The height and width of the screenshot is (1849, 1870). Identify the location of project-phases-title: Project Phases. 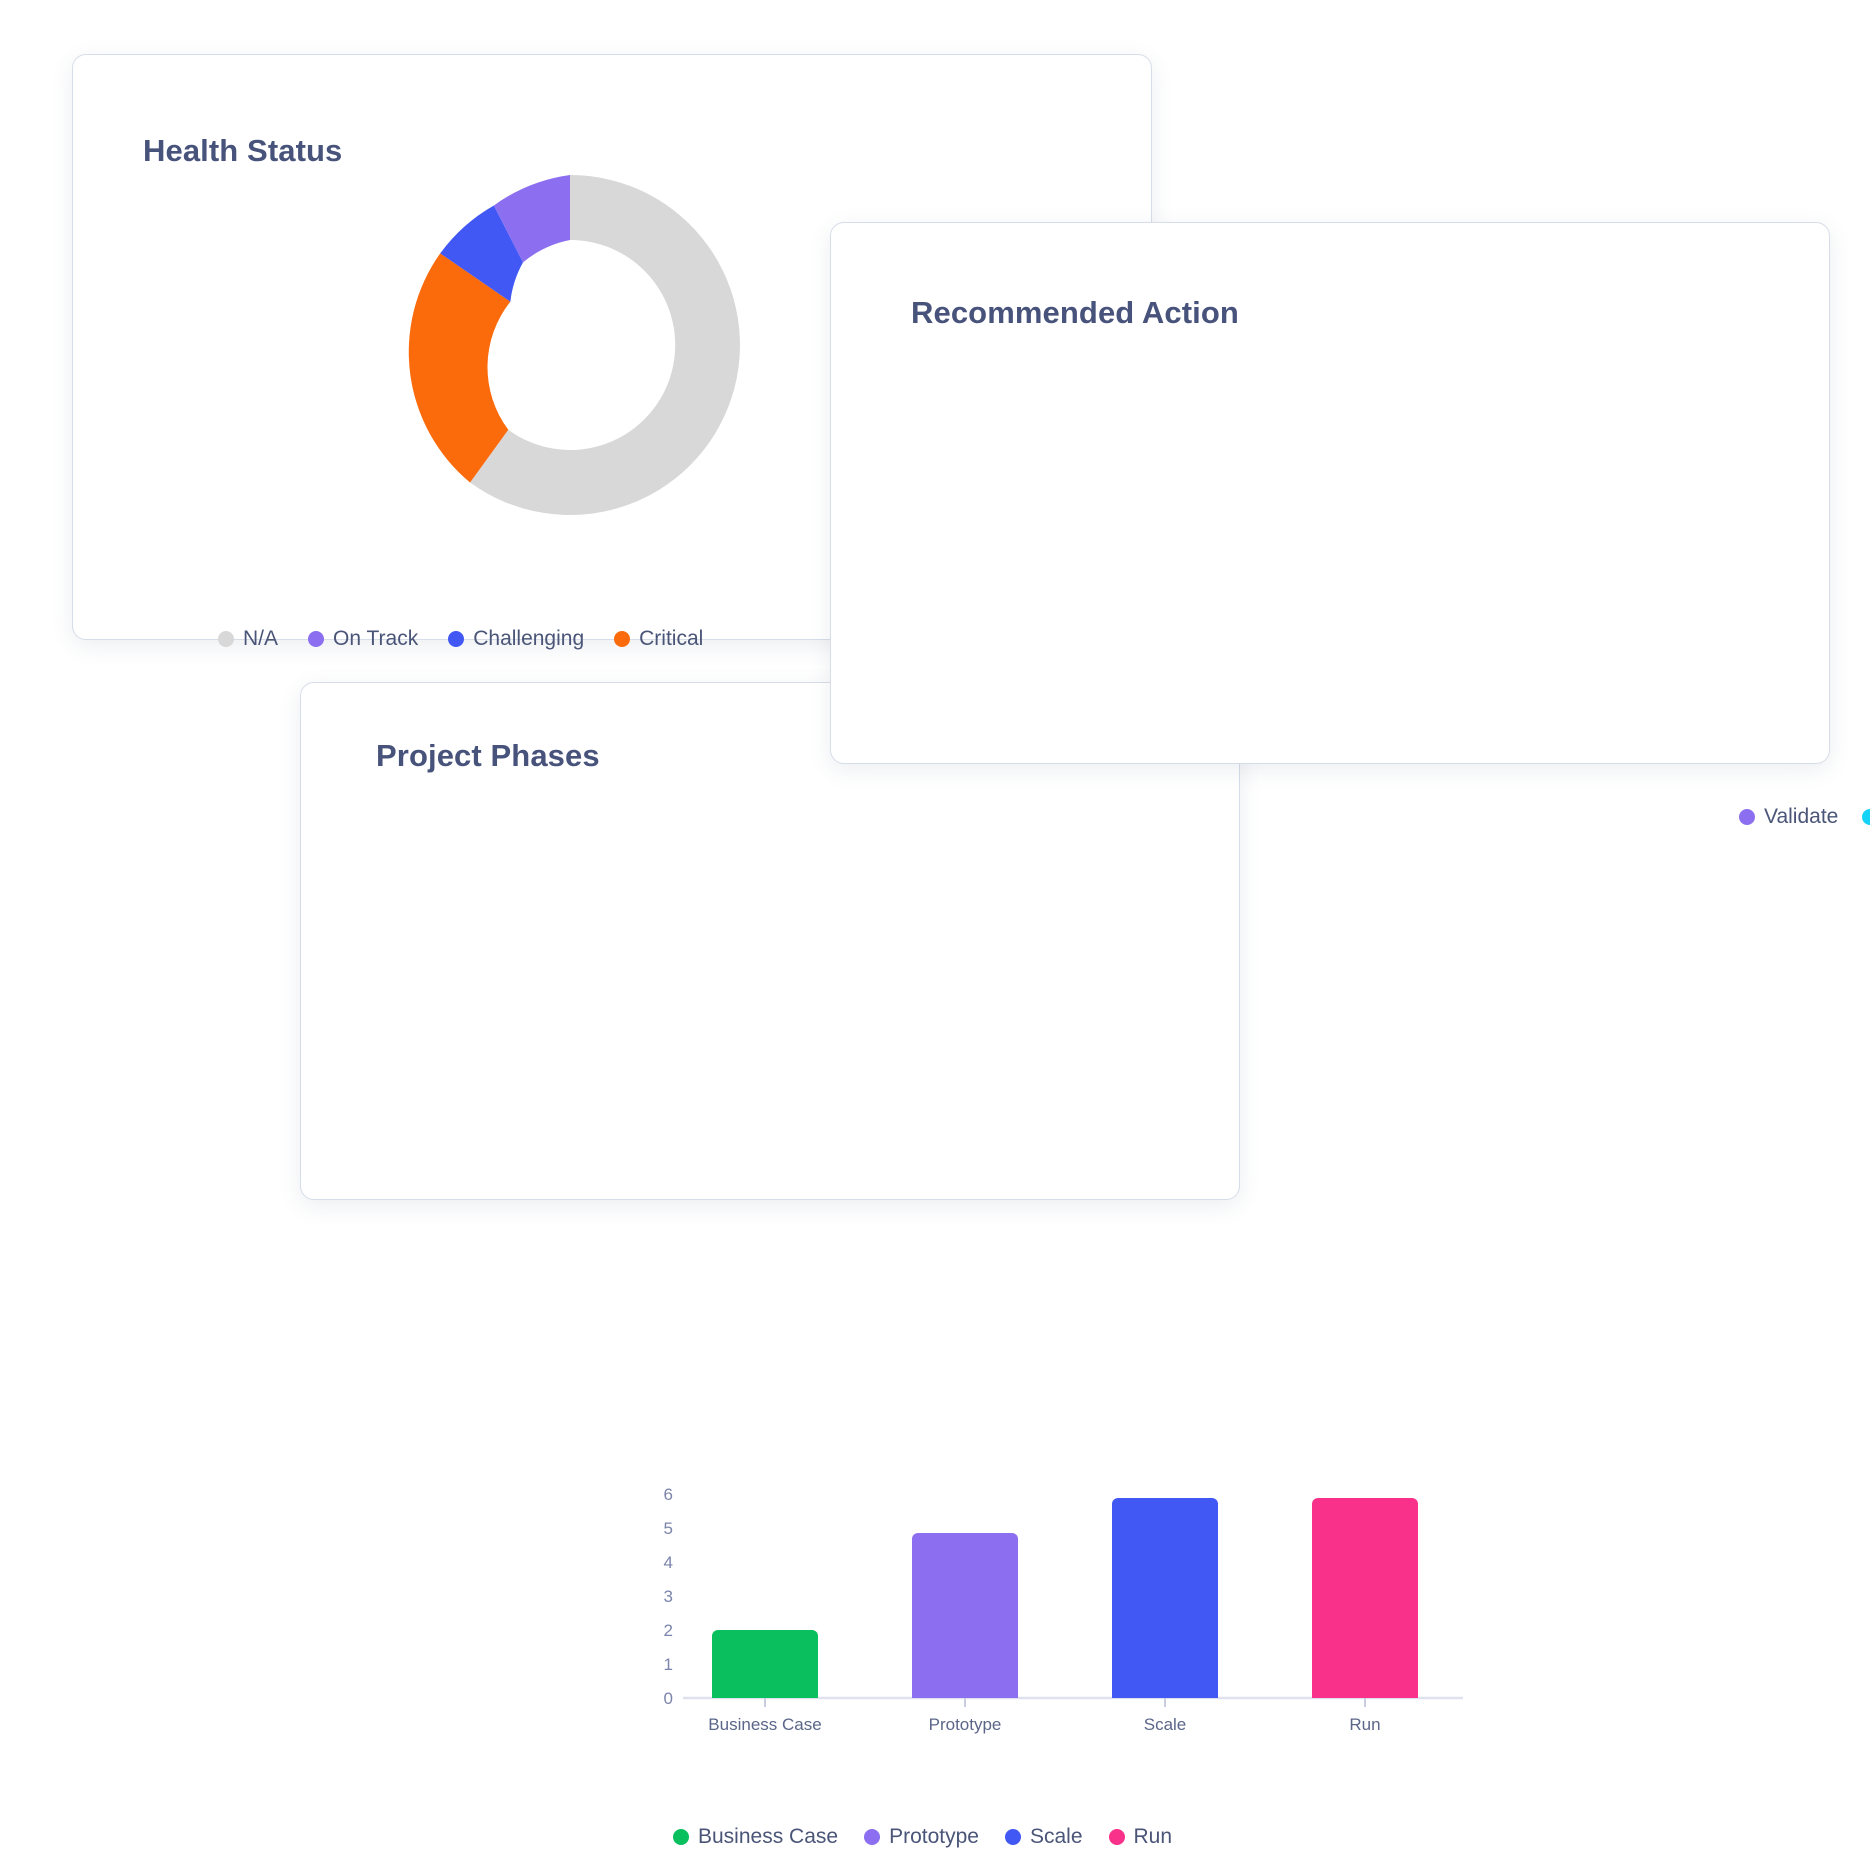
(488, 755).